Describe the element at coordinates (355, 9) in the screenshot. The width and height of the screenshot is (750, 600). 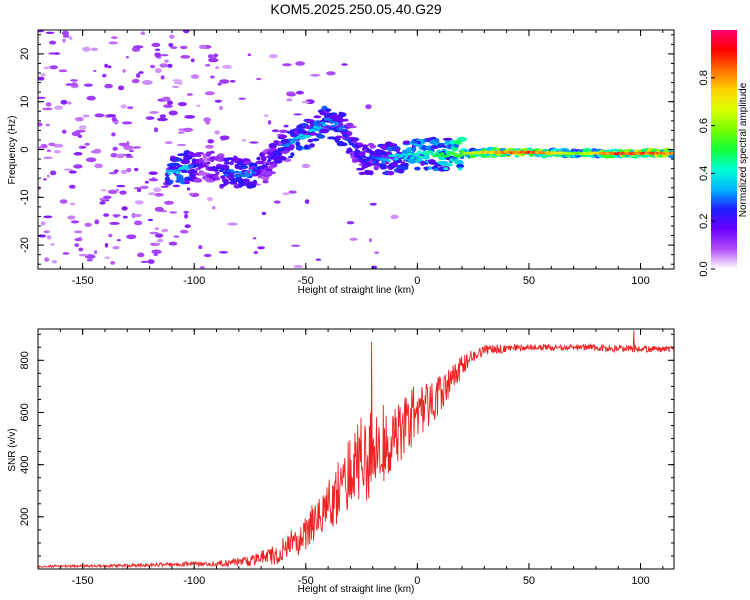
I see `figure-title: KOM5.2025.250.05.40.G29` at that location.